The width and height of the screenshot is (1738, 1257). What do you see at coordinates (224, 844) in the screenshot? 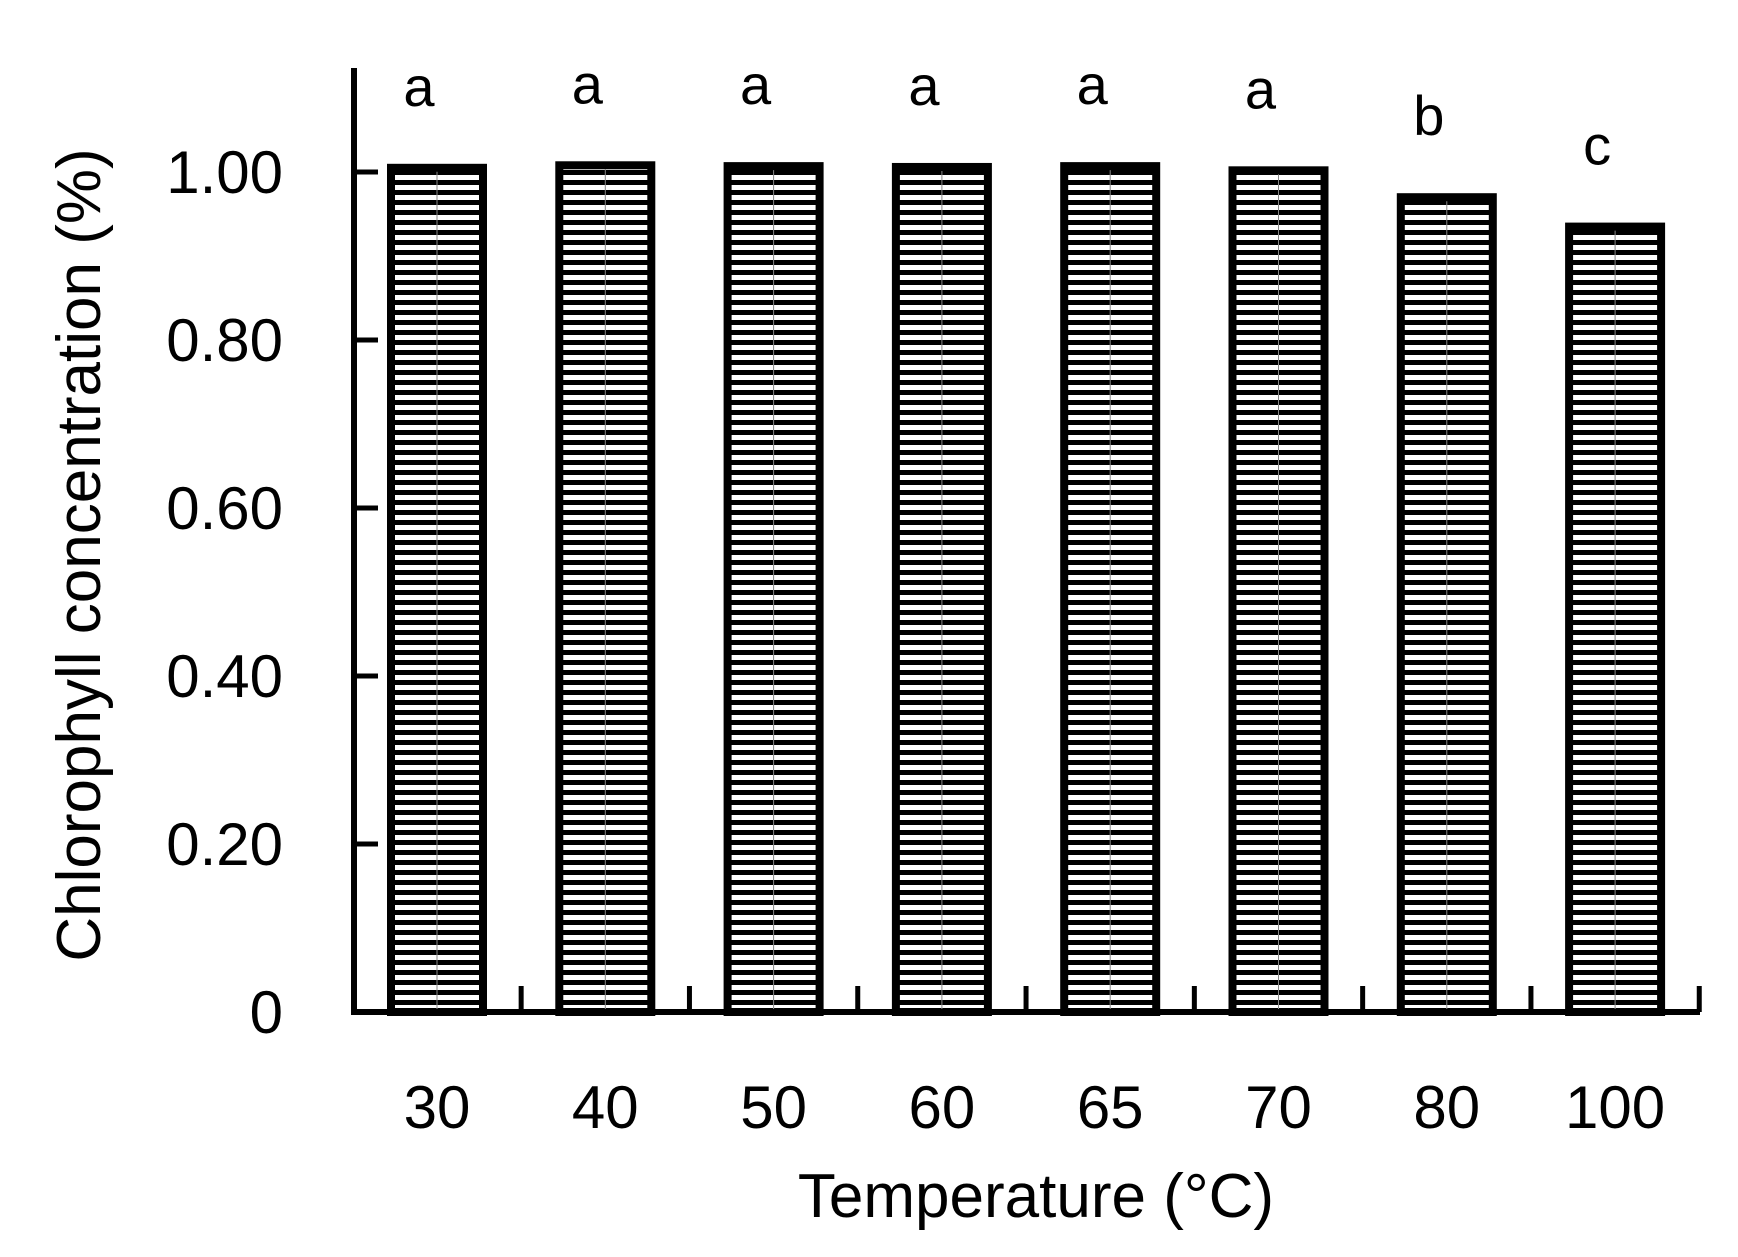
I see `y-tick-label-1: 0.20` at bounding box center [224, 844].